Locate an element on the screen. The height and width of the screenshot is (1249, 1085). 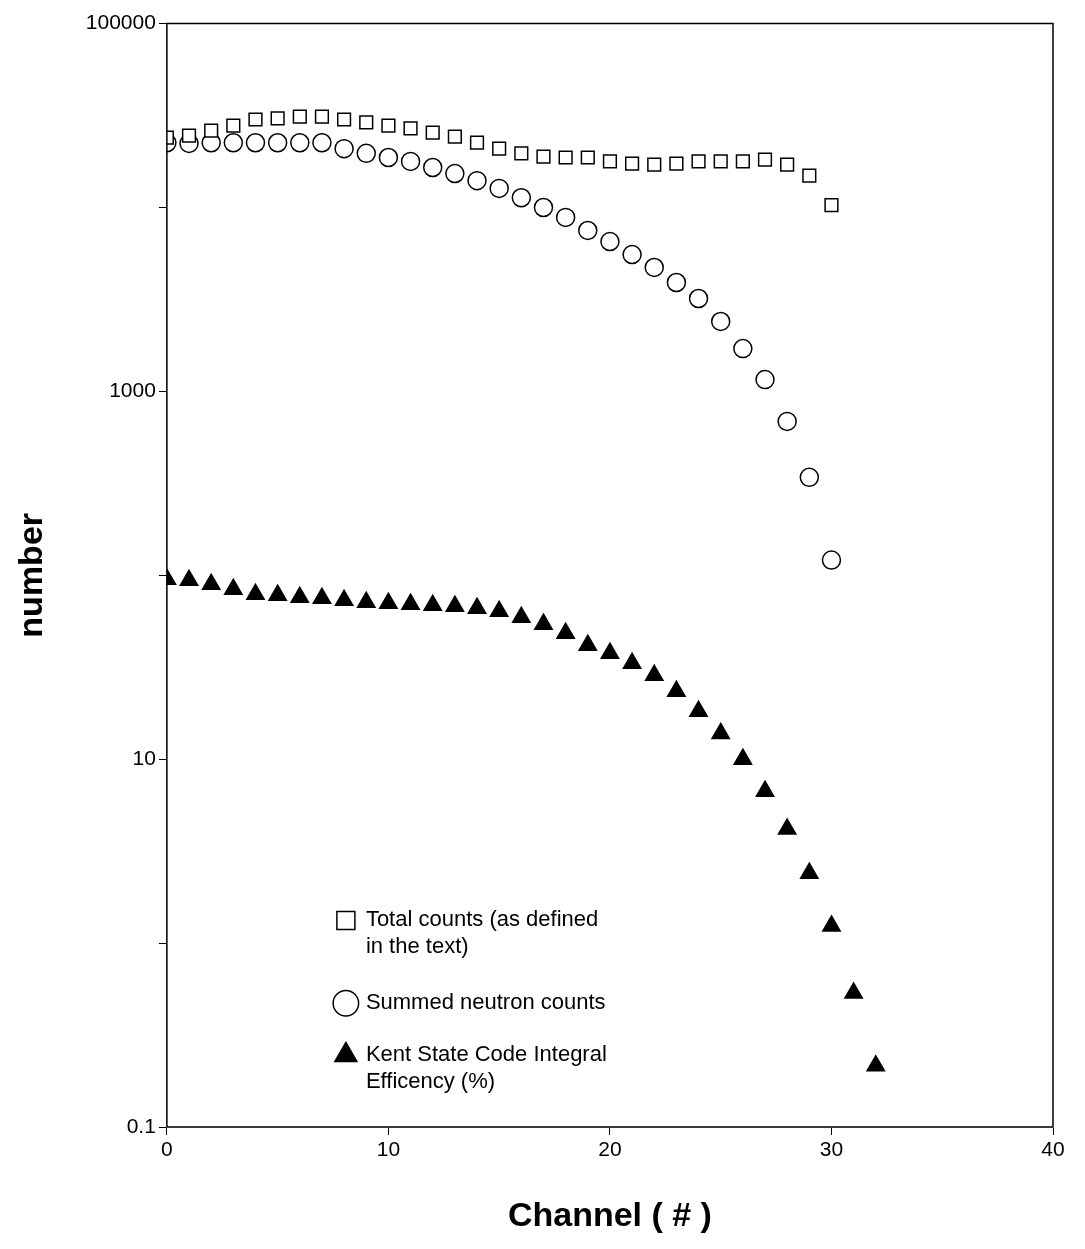
x-tick-label: 10 is located at coordinates (388, 1149).